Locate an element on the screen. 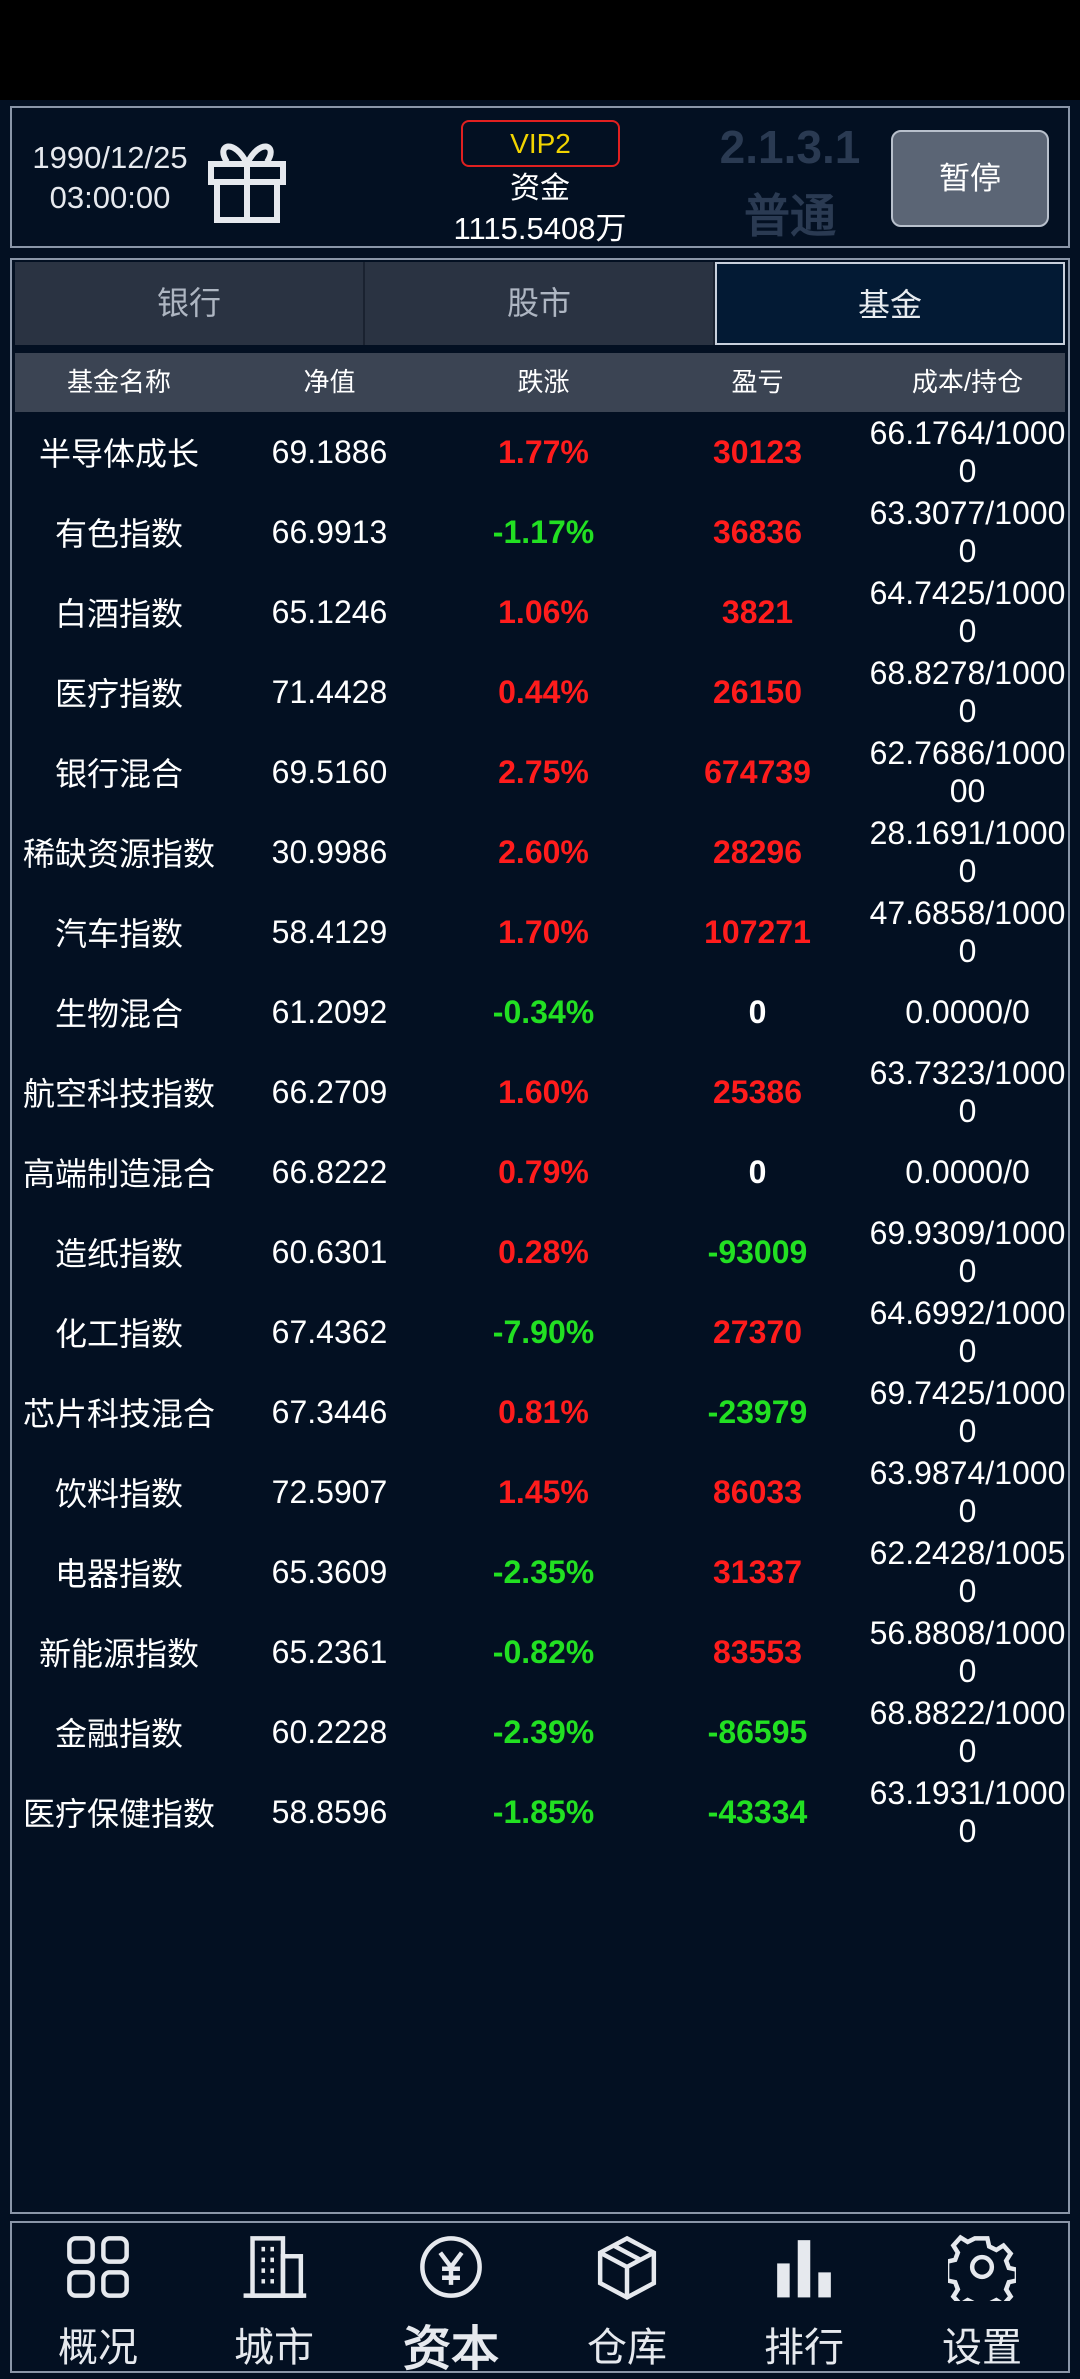 The width and height of the screenshot is (1080, 2379). fund-name: 有色指数 is located at coordinates (119, 532).